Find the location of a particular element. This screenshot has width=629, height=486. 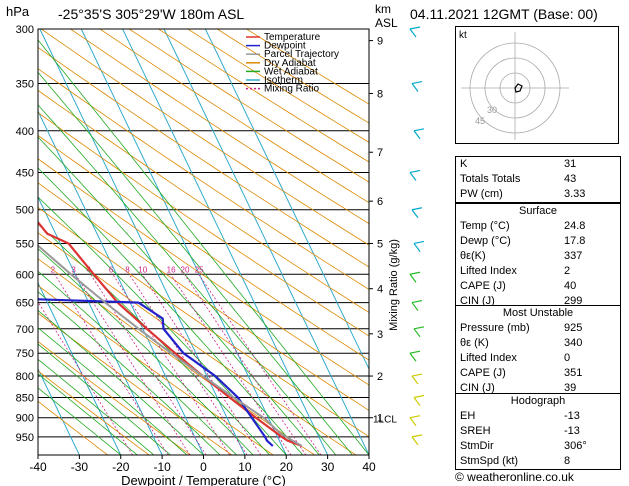

table-row: Temp (°C) 24.8 is located at coordinates (538, 226).